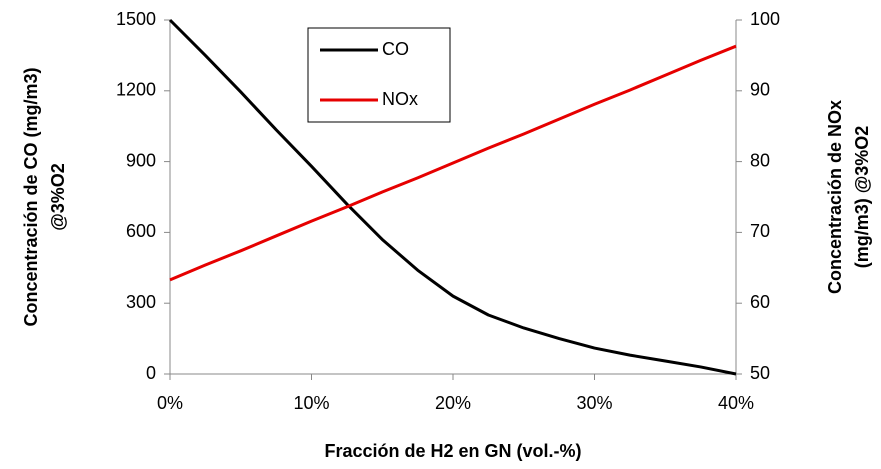 This screenshot has width=881, height=469. Describe the element at coordinates (141, 302) in the screenshot. I see `y-tick-label: 300` at that location.